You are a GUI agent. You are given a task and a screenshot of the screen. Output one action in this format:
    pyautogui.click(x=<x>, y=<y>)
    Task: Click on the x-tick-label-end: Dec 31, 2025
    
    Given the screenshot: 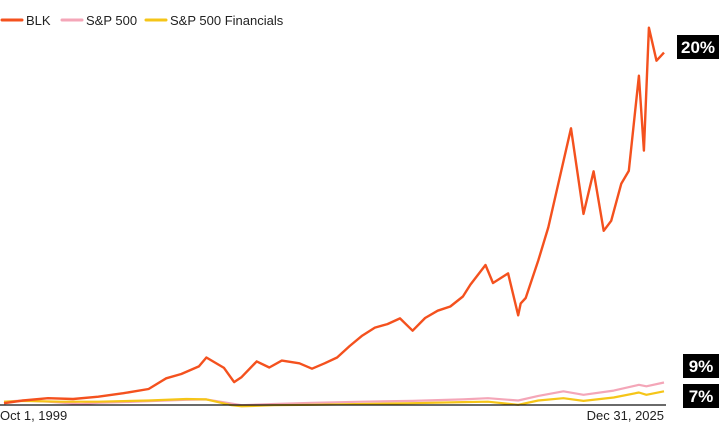 What is the action you would take?
    pyautogui.click(x=625, y=415)
    